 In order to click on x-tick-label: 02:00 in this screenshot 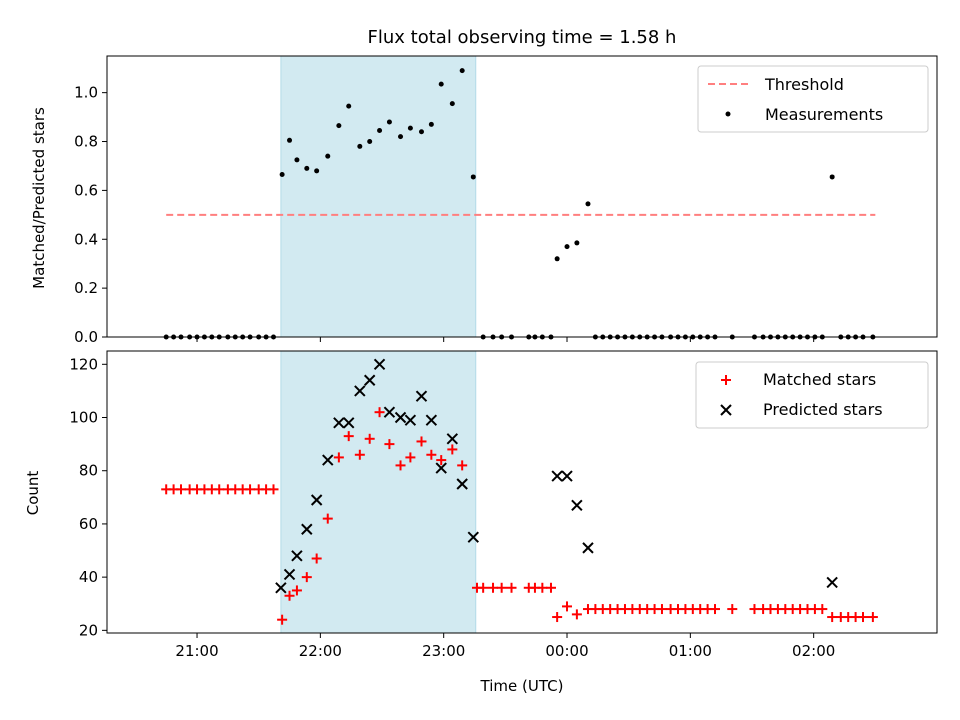, I will do `click(813, 651)`.